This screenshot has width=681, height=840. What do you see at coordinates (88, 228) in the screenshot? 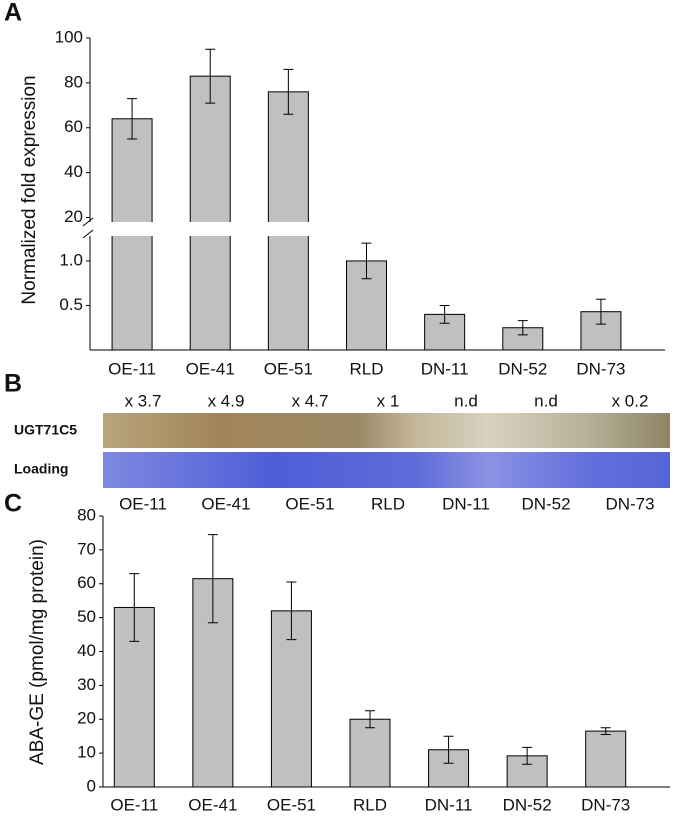
I see `axis-break` at bounding box center [88, 228].